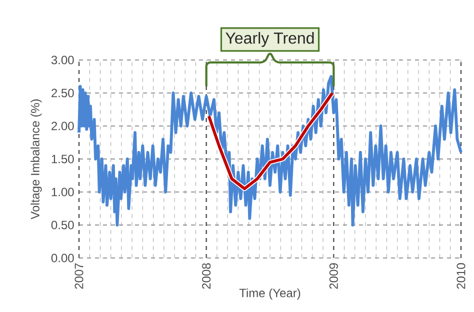 The height and width of the screenshot is (312, 474). What do you see at coordinates (62, 225) in the screenshot?
I see `y-tick-label: 0.50` at bounding box center [62, 225].